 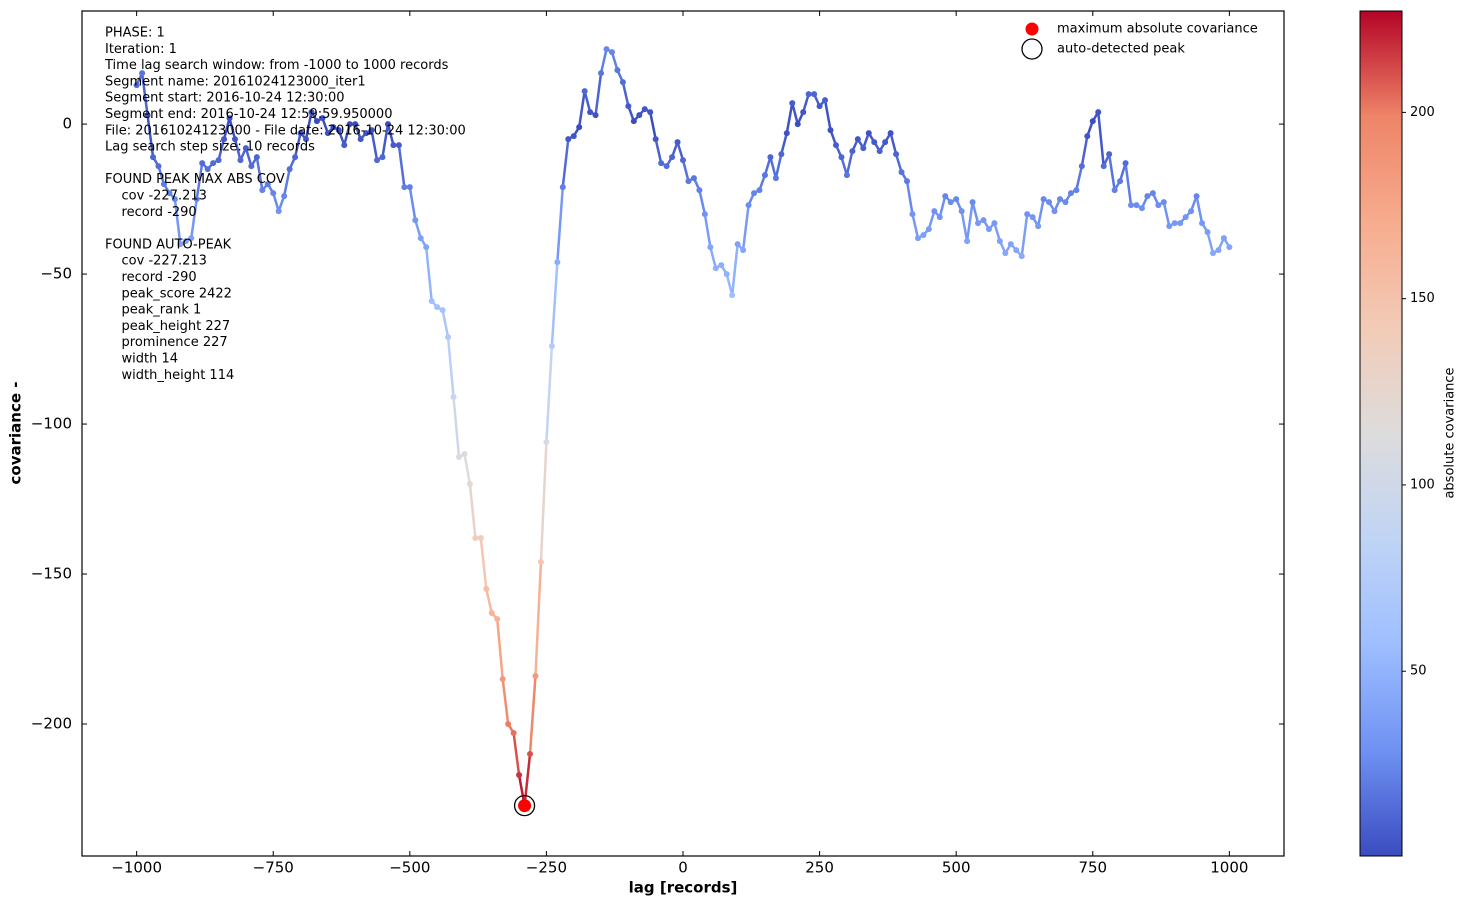 I want to click on annotation-line: Segment start: 2016-10-24 12:30:00, so click(x=225, y=98).